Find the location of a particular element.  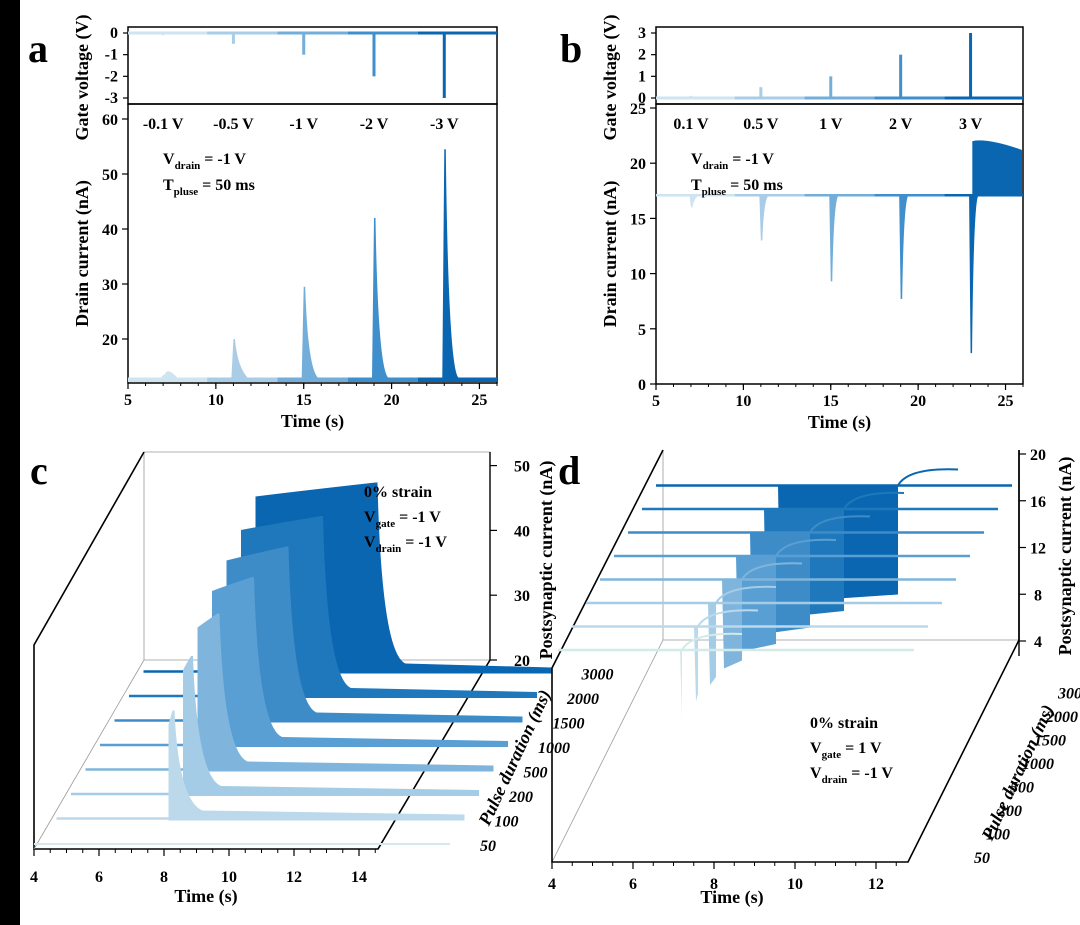

gate-voltage-tick-label: -3 is located at coordinates (111, 98).